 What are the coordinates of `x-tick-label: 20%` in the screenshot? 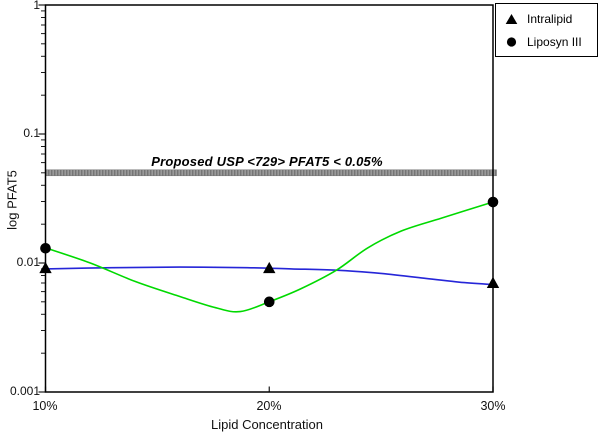 It's located at (269, 406).